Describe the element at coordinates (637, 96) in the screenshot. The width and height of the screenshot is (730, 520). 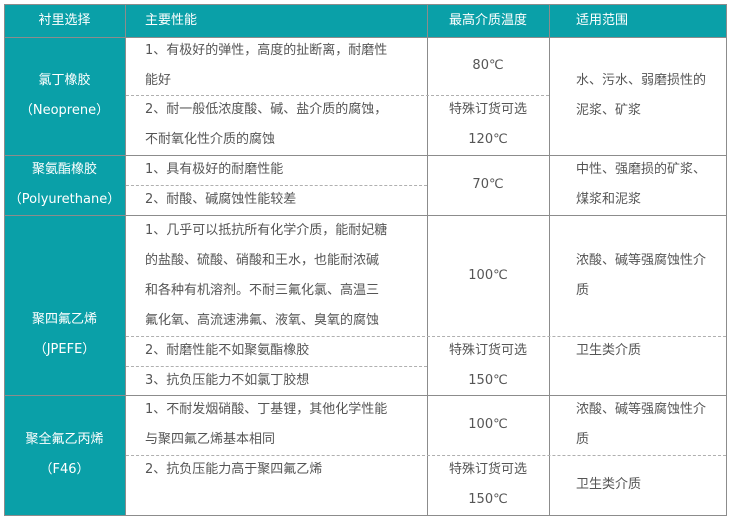
I see `scope-cell: 水、污水、弱磨损性的 泥浆、矿浆` at that location.